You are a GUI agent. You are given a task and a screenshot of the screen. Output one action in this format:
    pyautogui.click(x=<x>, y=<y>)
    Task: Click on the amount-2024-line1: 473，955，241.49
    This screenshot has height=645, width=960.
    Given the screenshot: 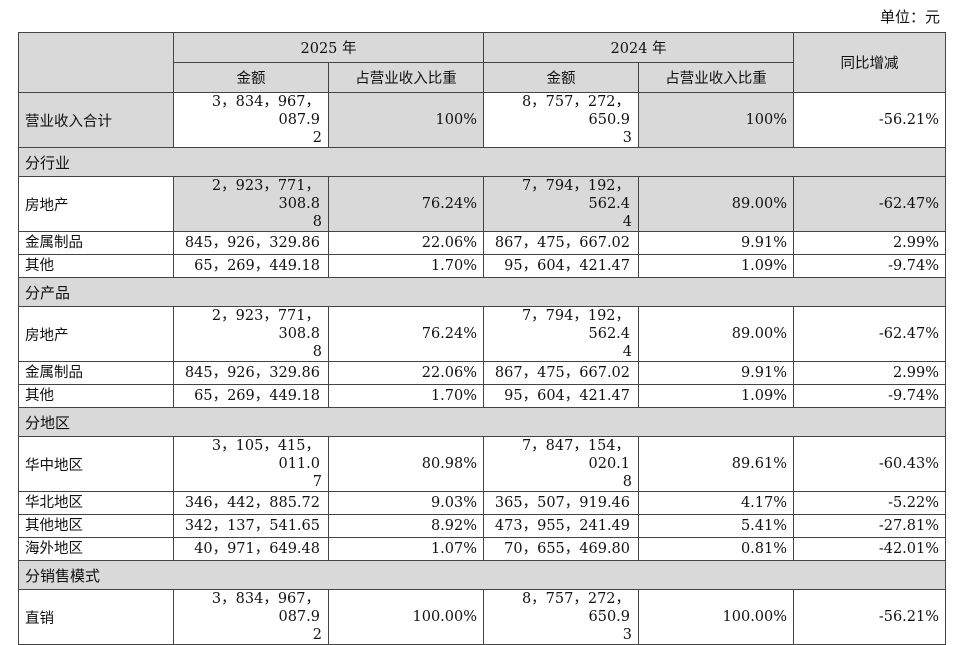 What is the action you would take?
    pyautogui.click(x=562, y=526)
    